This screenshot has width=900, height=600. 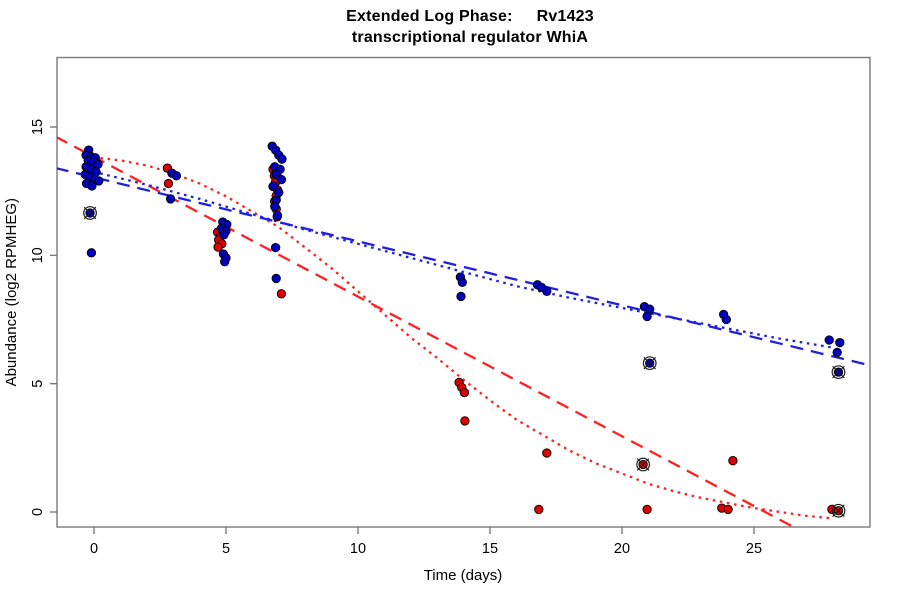 What do you see at coordinates (490, 549) in the screenshot?
I see `x-tick-label: 15` at bounding box center [490, 549].